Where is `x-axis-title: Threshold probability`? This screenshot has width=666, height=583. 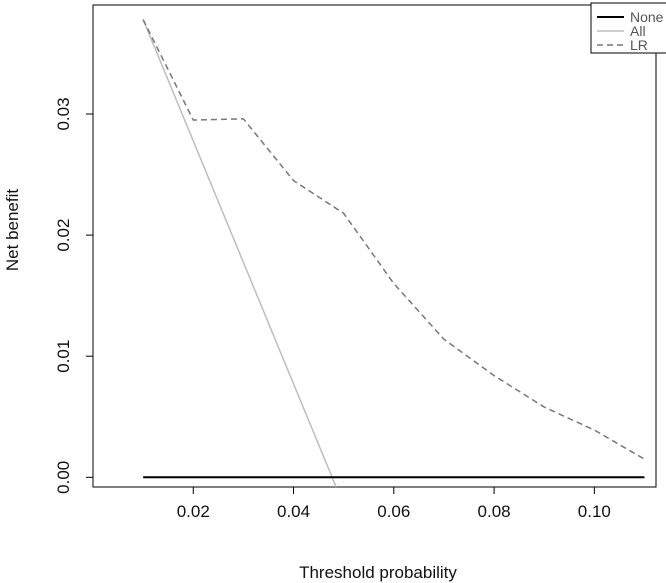 x-axis-title: Threshold probability is located at coordinates (378, 572).